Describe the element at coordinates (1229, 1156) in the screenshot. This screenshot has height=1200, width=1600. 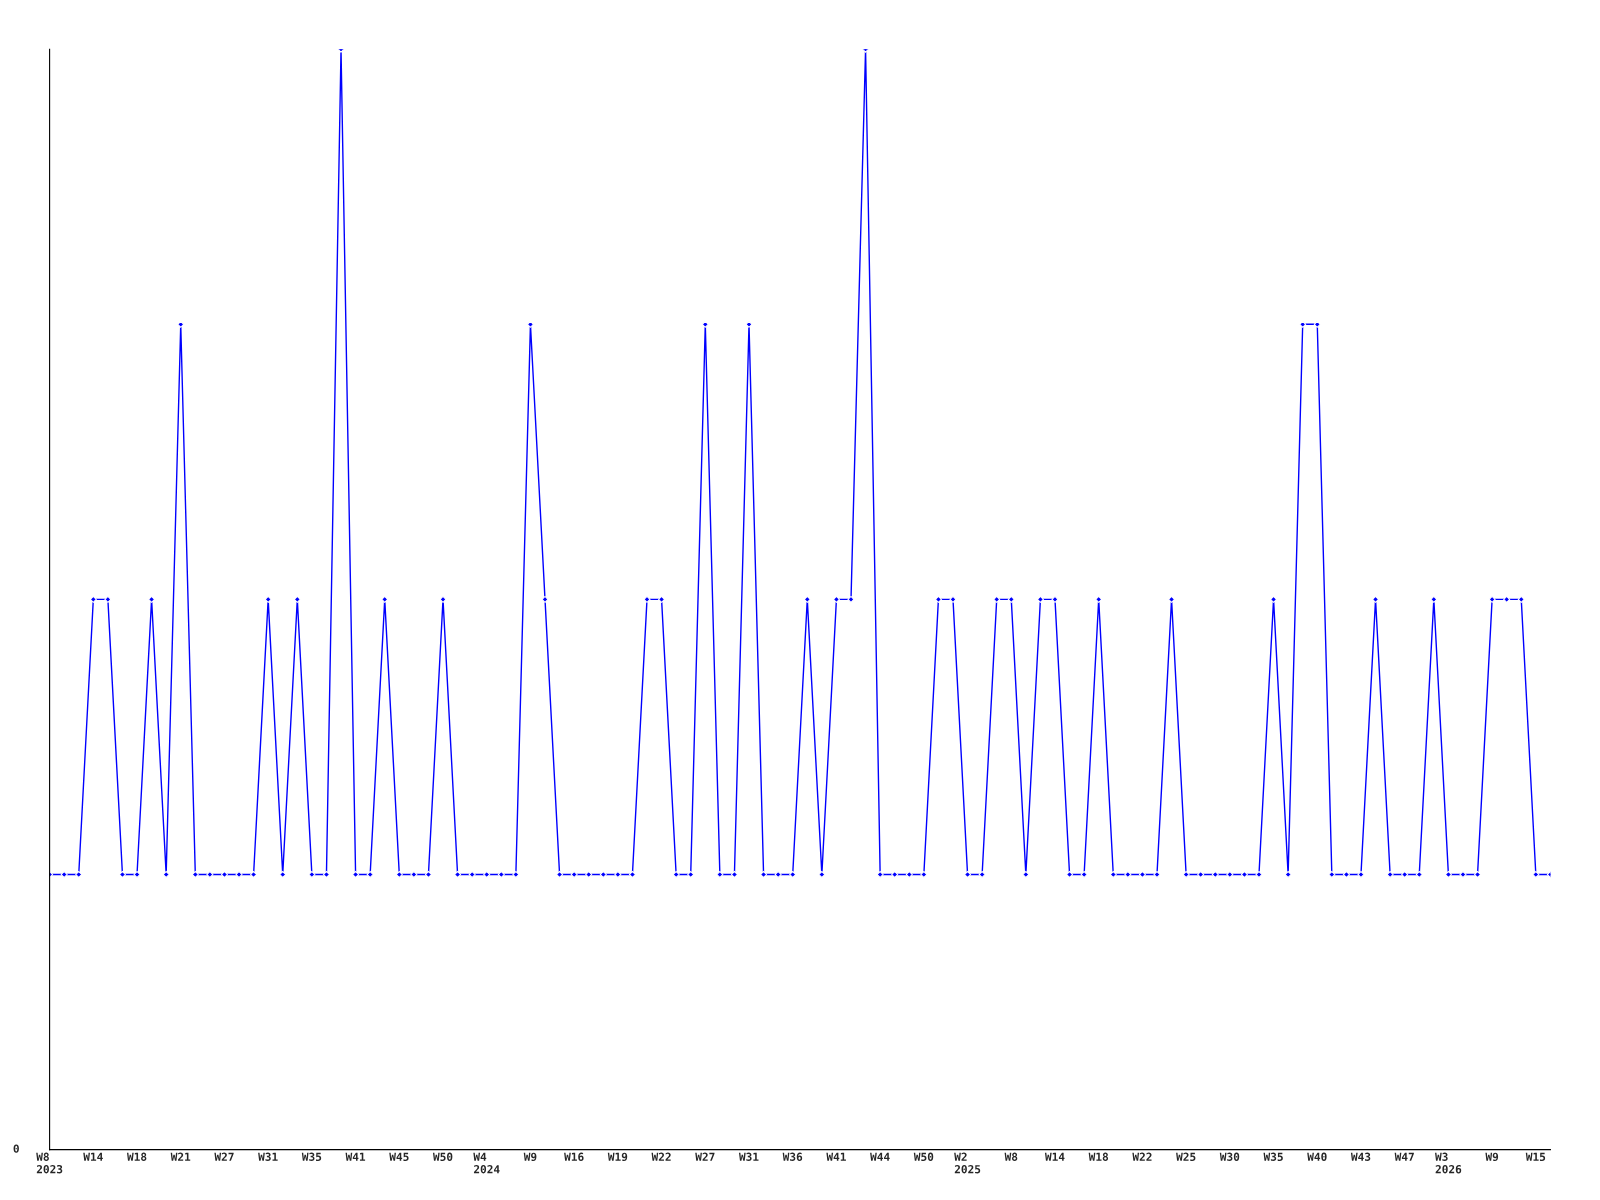
I see `x-tick-label: W30` at that location.